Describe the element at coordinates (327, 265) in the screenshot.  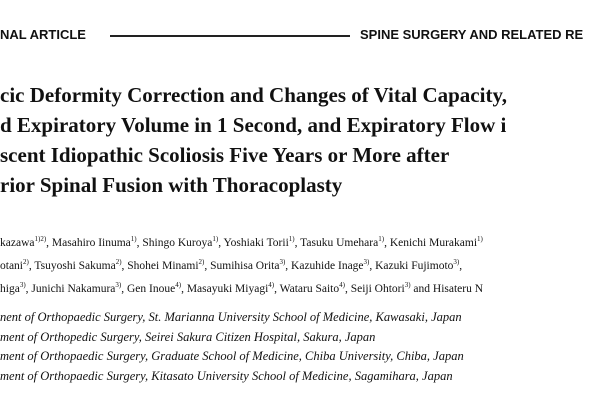
I see `author-name: Kazuhide Inage` at that location.